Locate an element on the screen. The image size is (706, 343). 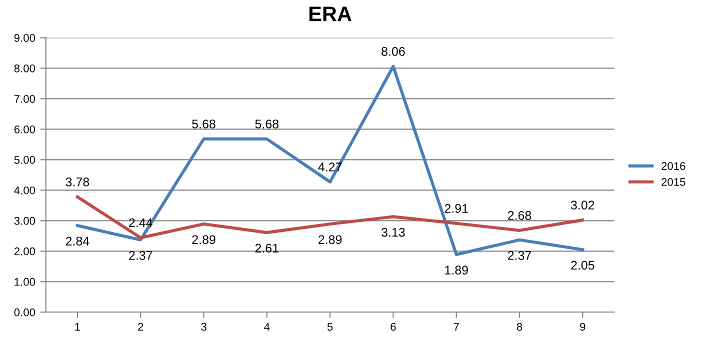
x-tick-label: 1 is located at coordinates (77, 326).